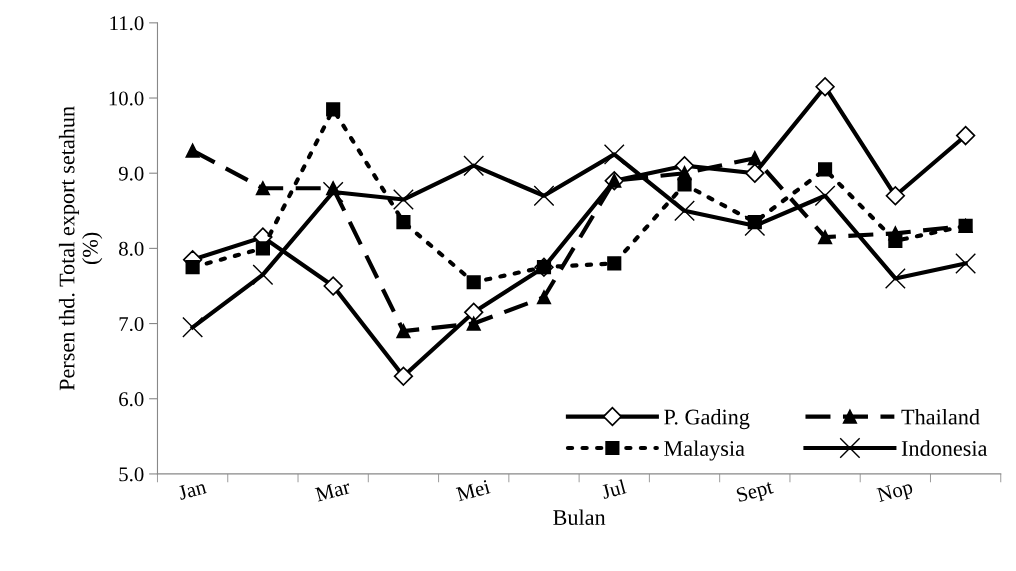 This screenshot has height=571, width=1016. What do you see at coordinates (333, 490) in the screenshot?
I see `x-tick-label: Mar` at bounding box center [333, 490].